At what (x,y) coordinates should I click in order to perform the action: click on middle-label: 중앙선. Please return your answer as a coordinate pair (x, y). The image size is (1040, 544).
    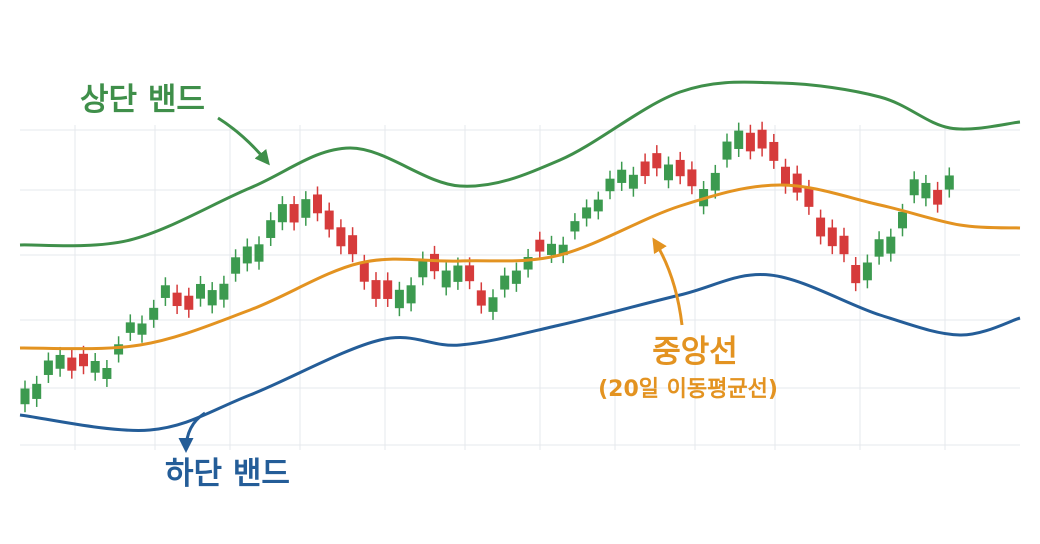
    Looking at the image, I should click on (695, 352).